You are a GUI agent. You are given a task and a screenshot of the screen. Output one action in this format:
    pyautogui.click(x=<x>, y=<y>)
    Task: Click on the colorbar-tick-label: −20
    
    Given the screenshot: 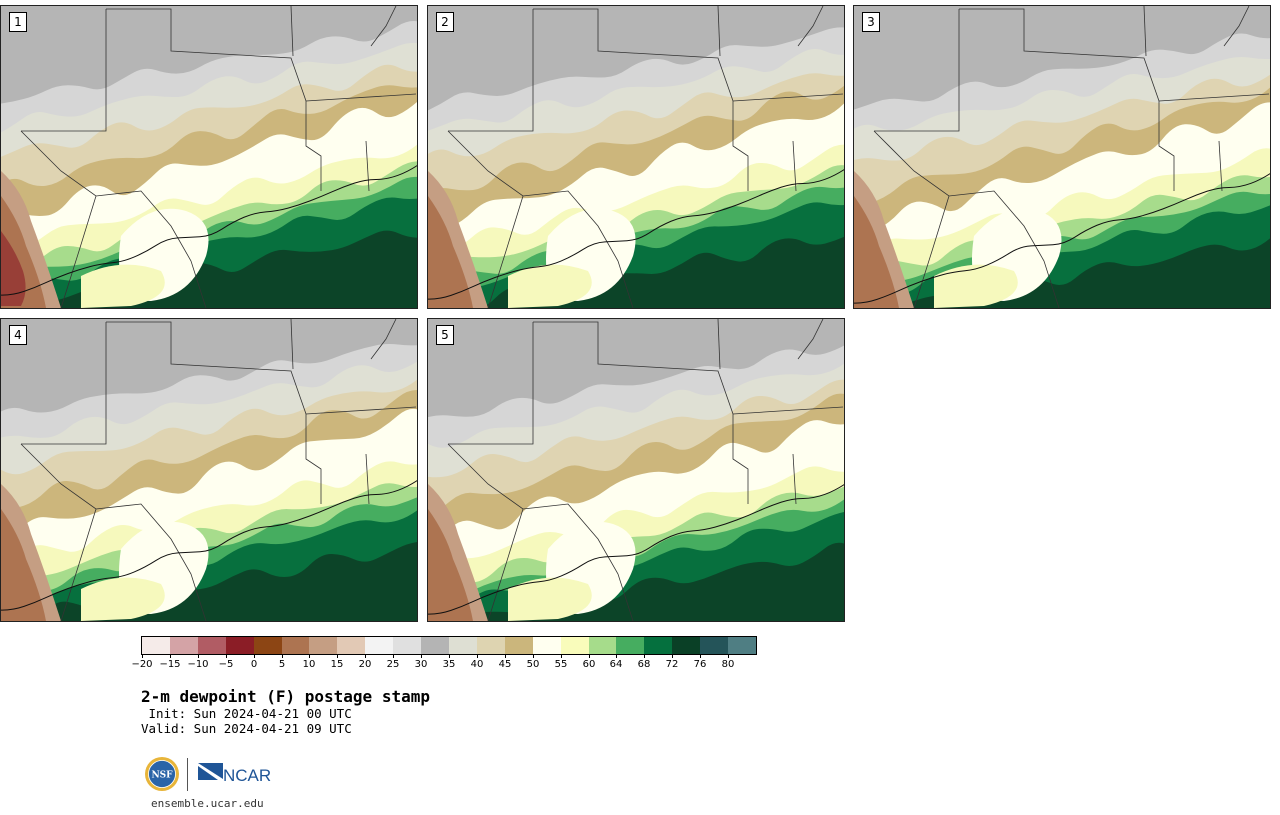 What is the action you would take?
    pyautogui.click(x=142, y=664)
    